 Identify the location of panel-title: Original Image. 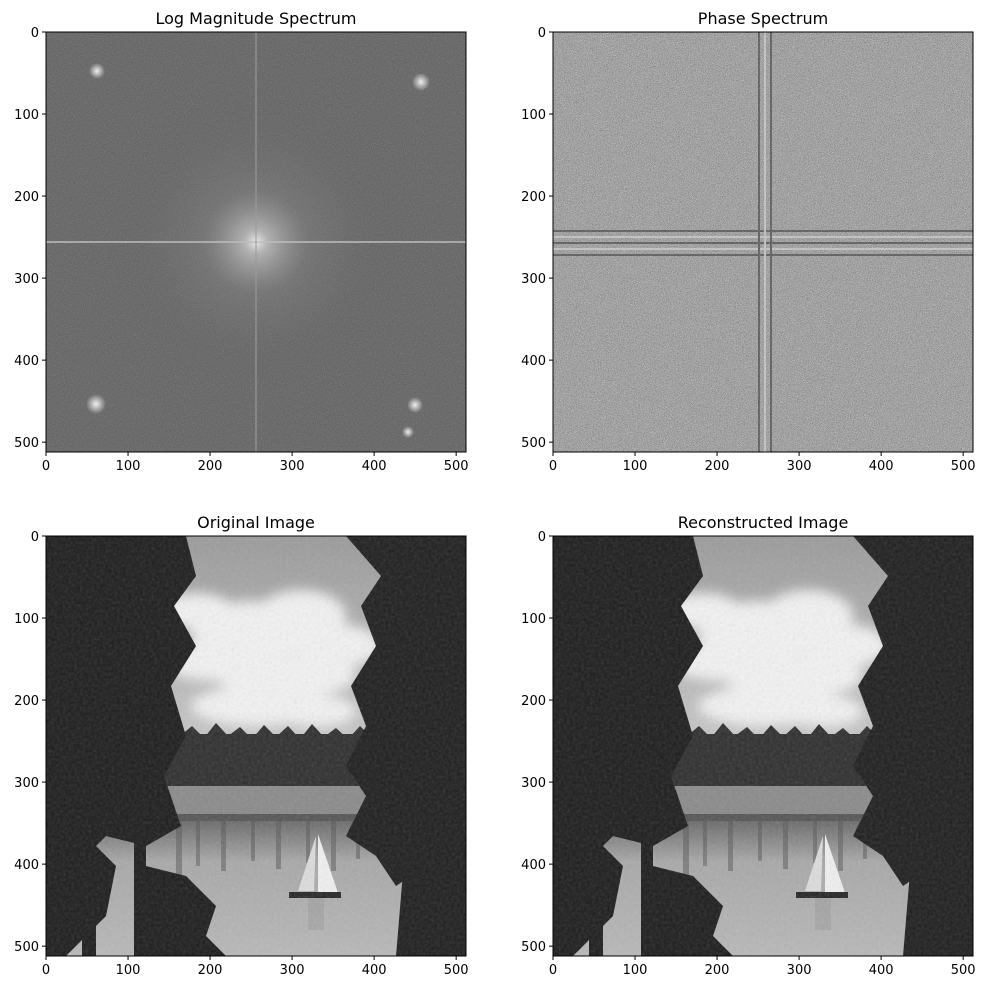
(256, 522).